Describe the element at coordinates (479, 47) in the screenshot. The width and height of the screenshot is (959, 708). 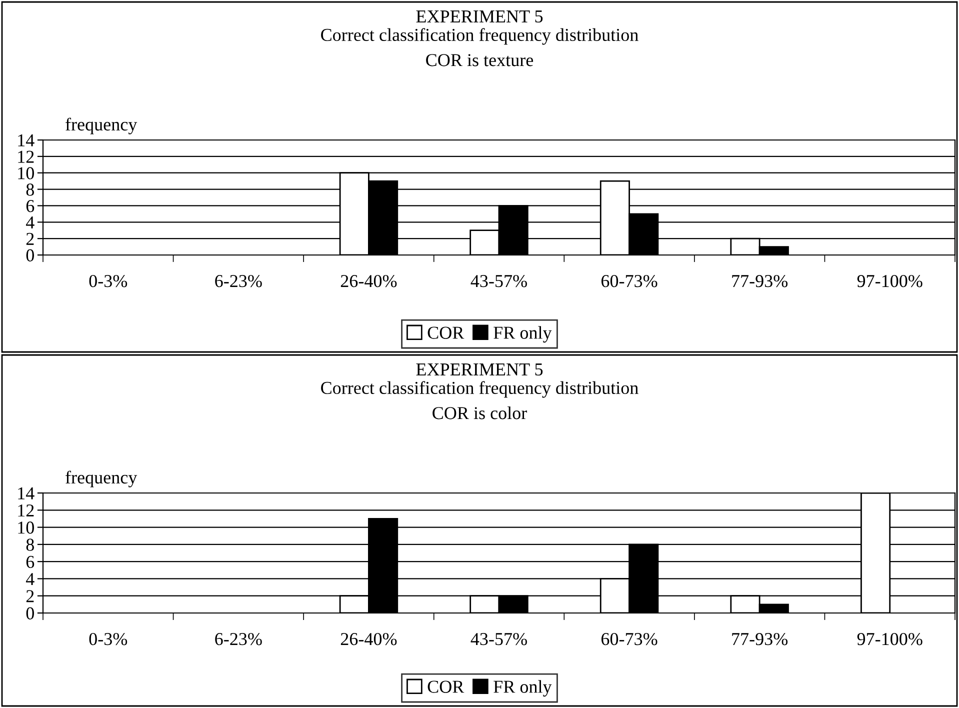
I see `chart-subtitle: Correct classification frequency distribution COR is texture` at that location.